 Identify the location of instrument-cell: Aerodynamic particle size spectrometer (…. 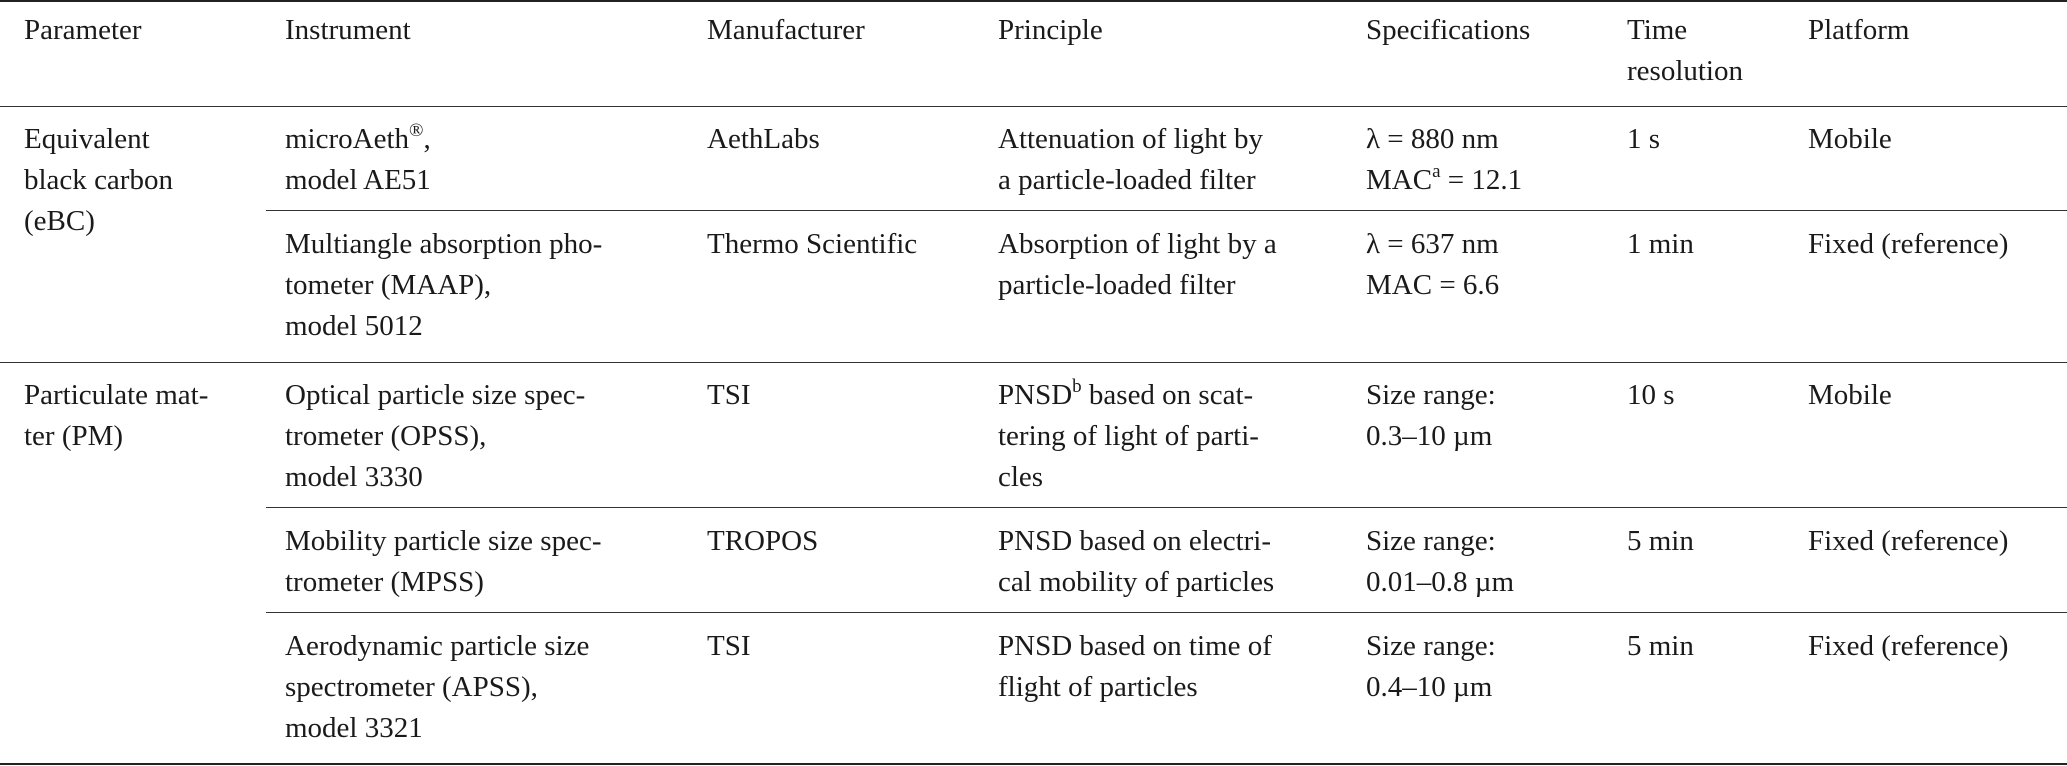
(437, 687).